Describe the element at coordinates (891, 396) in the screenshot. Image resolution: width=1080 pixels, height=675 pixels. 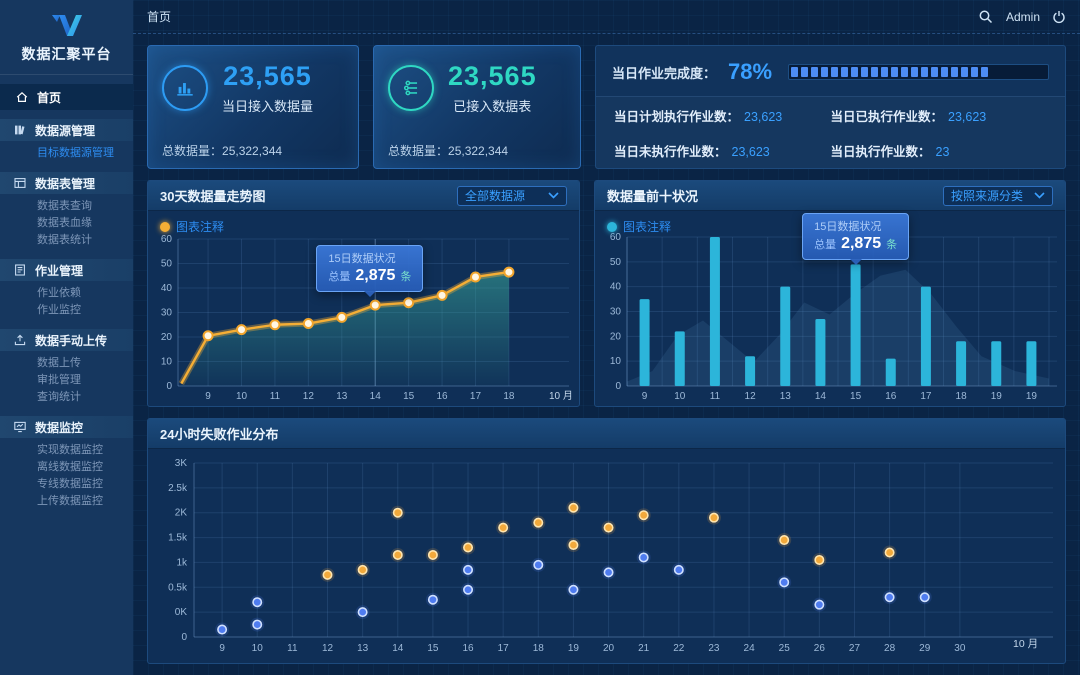
I see `svg-text: 16` at that location.